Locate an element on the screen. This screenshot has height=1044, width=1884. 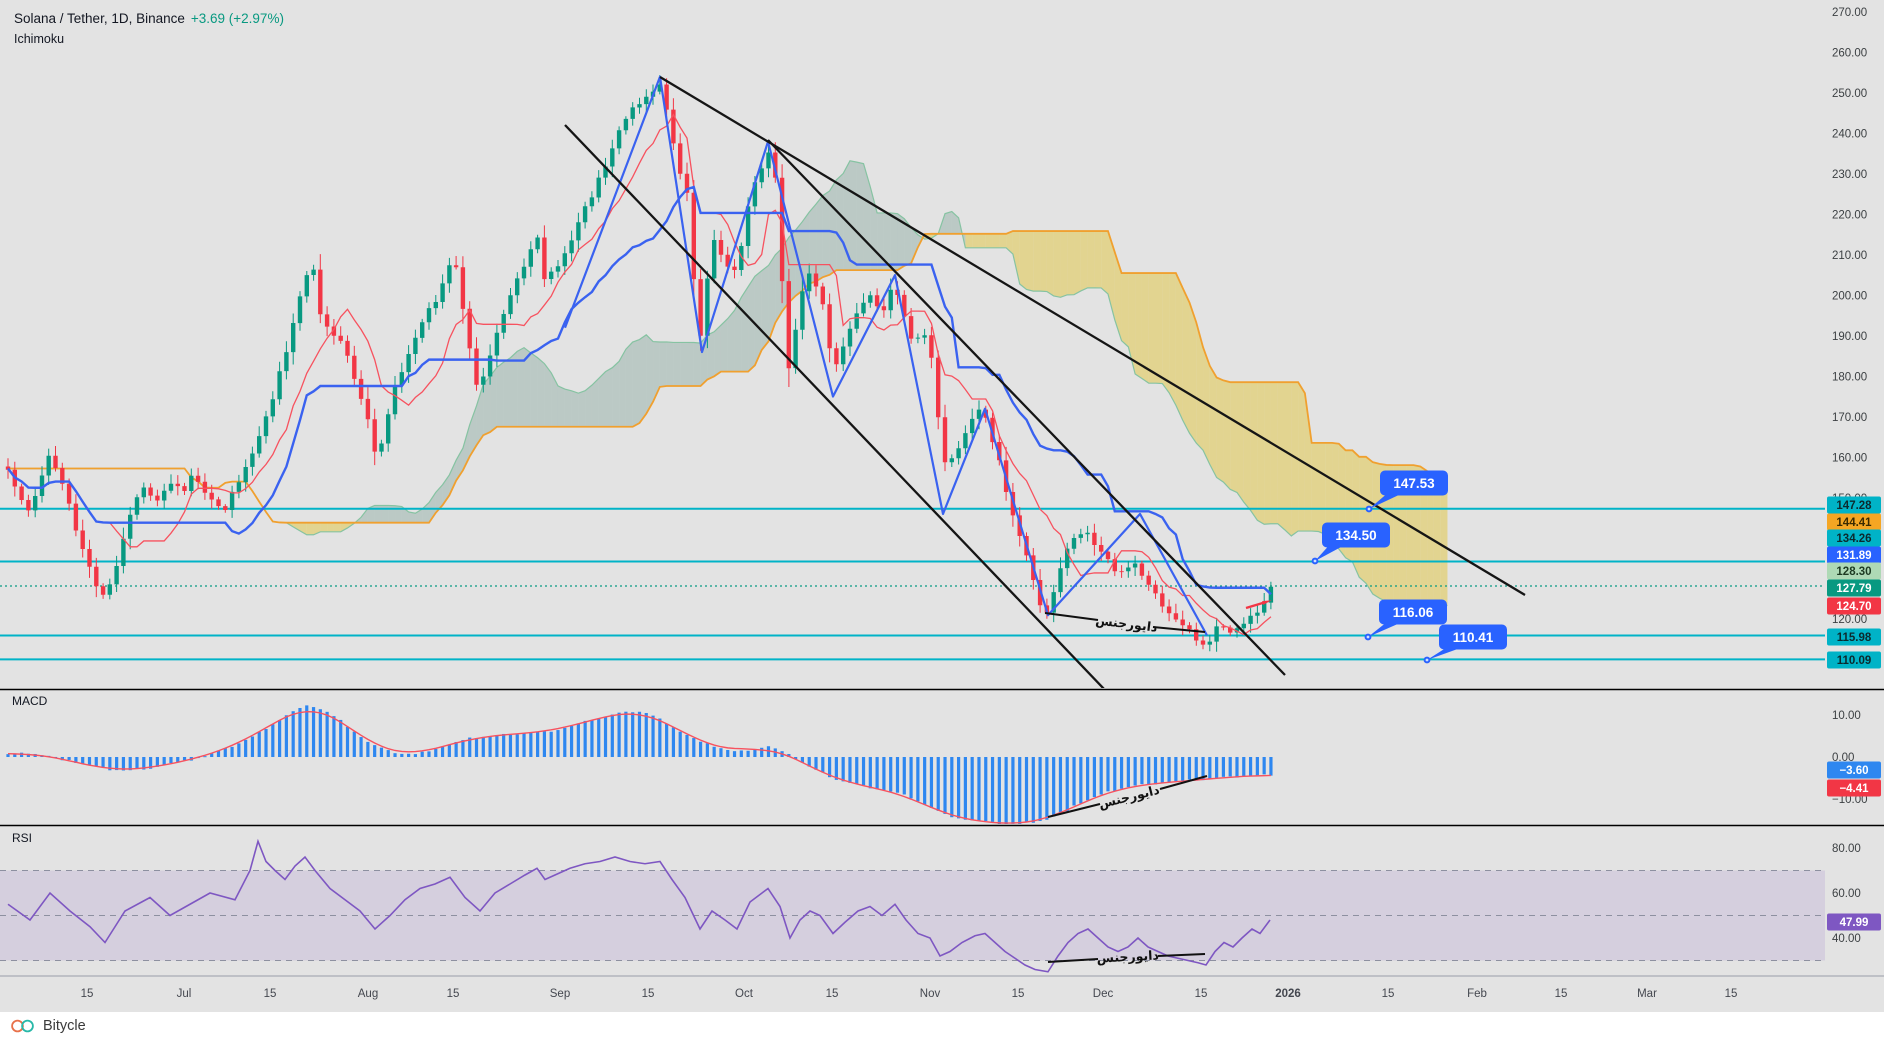
rsi-panel-title: RSI is located at coordinates (22, 838).